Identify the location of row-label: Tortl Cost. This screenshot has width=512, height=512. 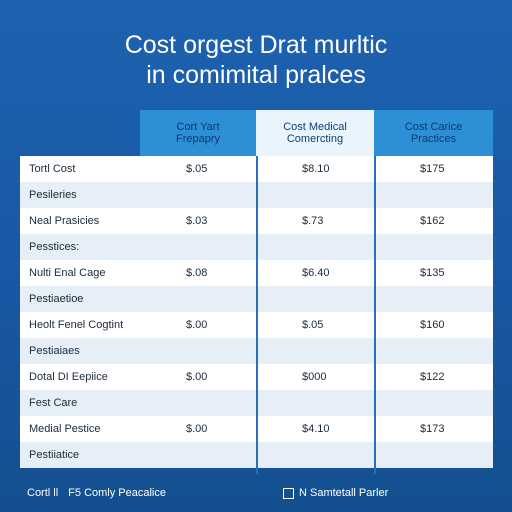
(52, 169).